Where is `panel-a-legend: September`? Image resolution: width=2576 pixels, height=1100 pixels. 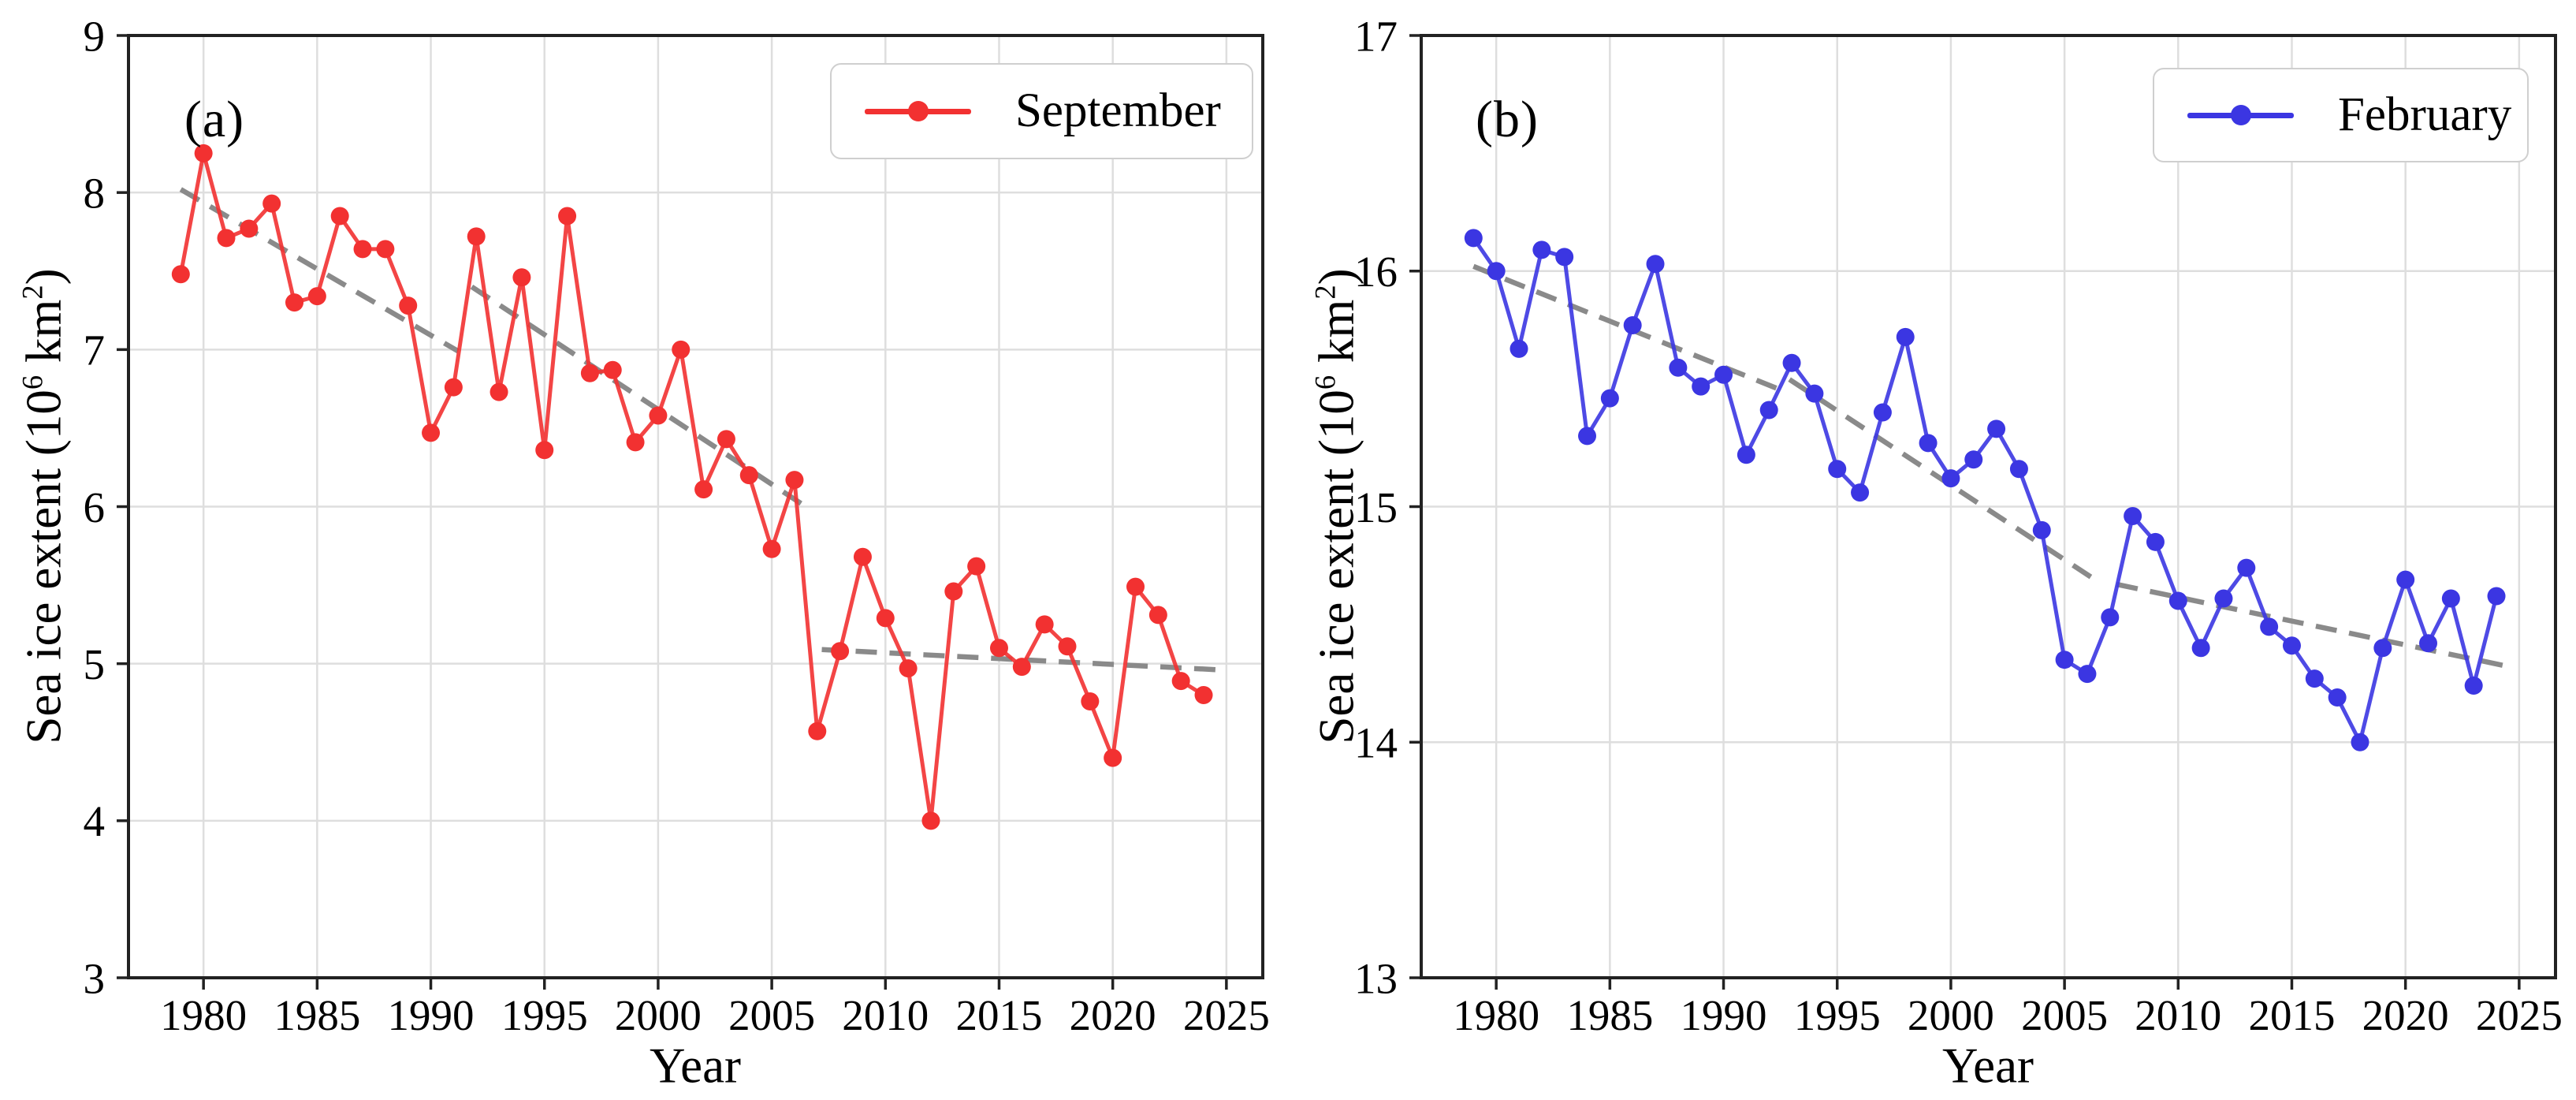
panel-a-legend: September is located at coordinates (1041, 111).